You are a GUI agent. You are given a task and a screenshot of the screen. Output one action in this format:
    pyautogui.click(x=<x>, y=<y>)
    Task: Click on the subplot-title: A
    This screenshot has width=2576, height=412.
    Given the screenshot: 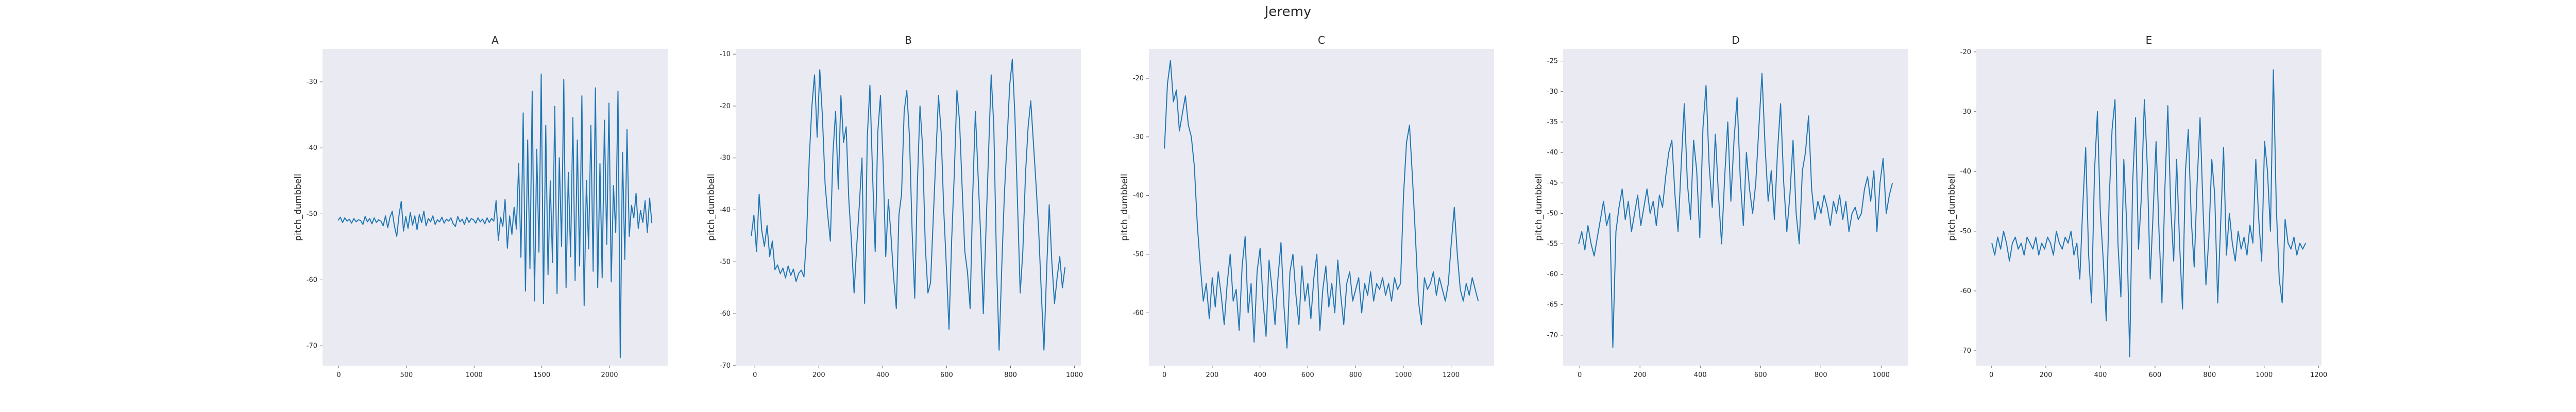 What is the action you would take?
    pyautogui.click(x=495, y=40)
    